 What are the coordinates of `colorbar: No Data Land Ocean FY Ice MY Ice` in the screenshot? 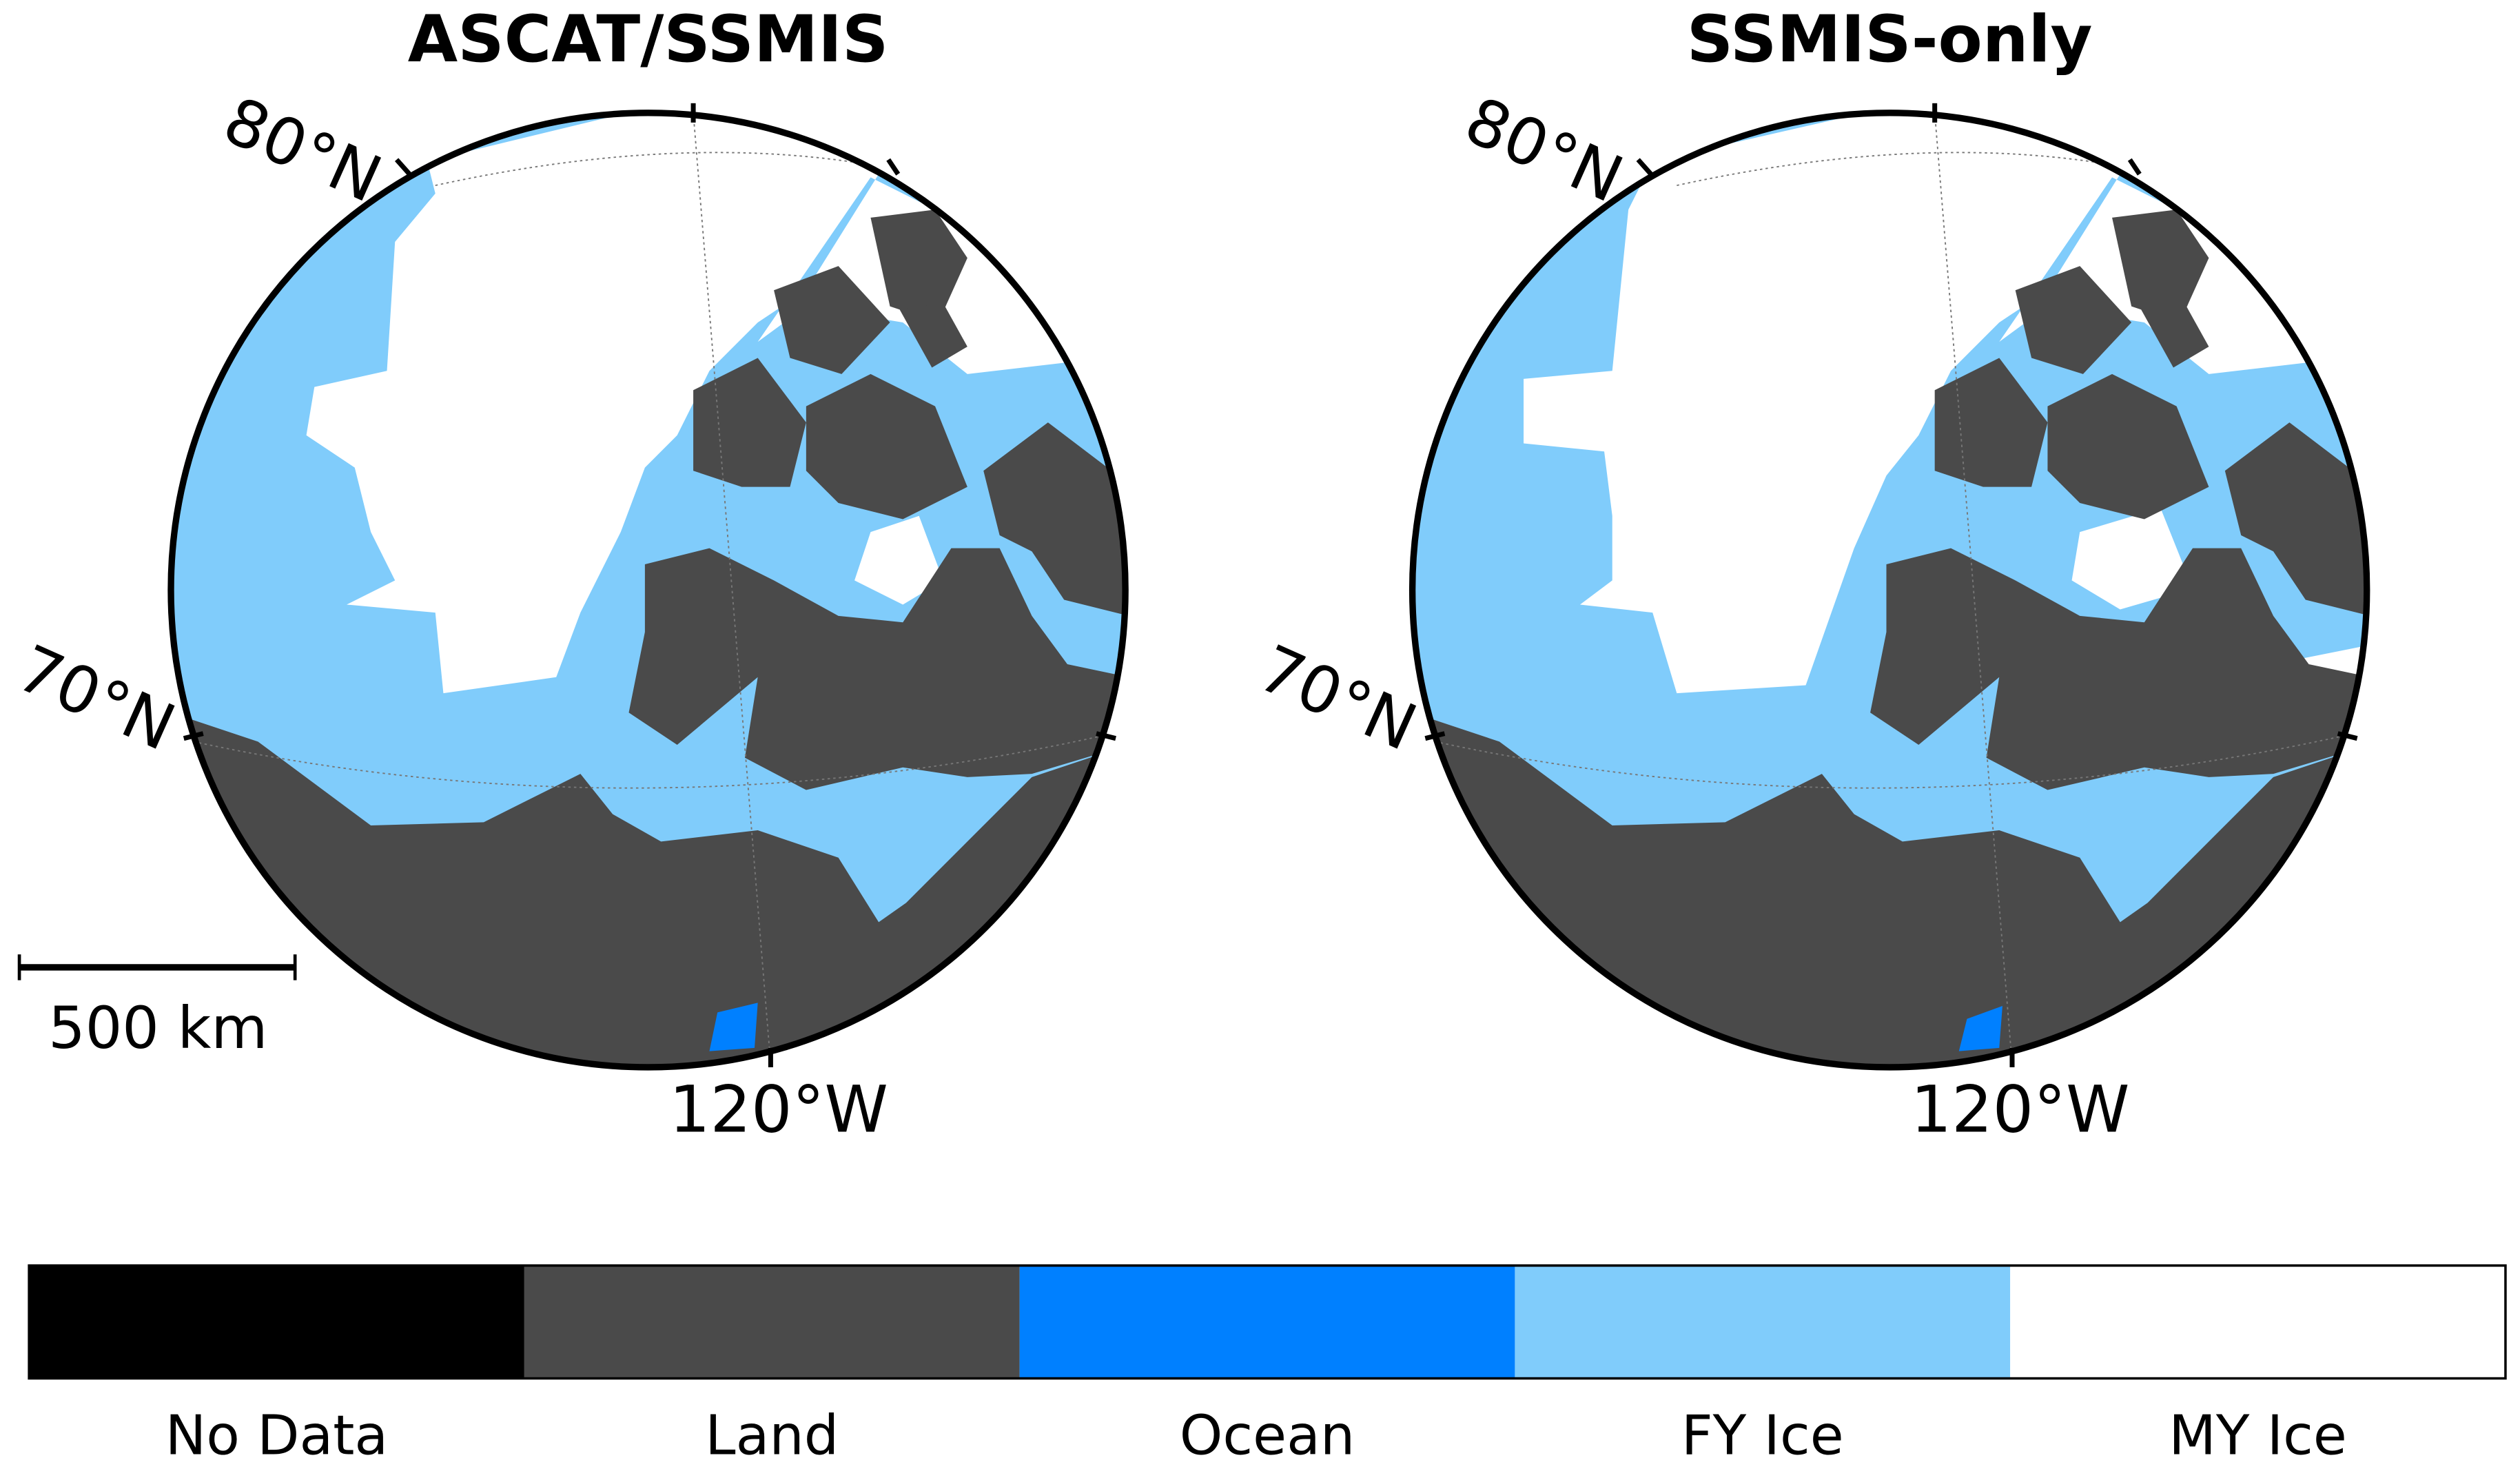 It's located at (1267, 1366).